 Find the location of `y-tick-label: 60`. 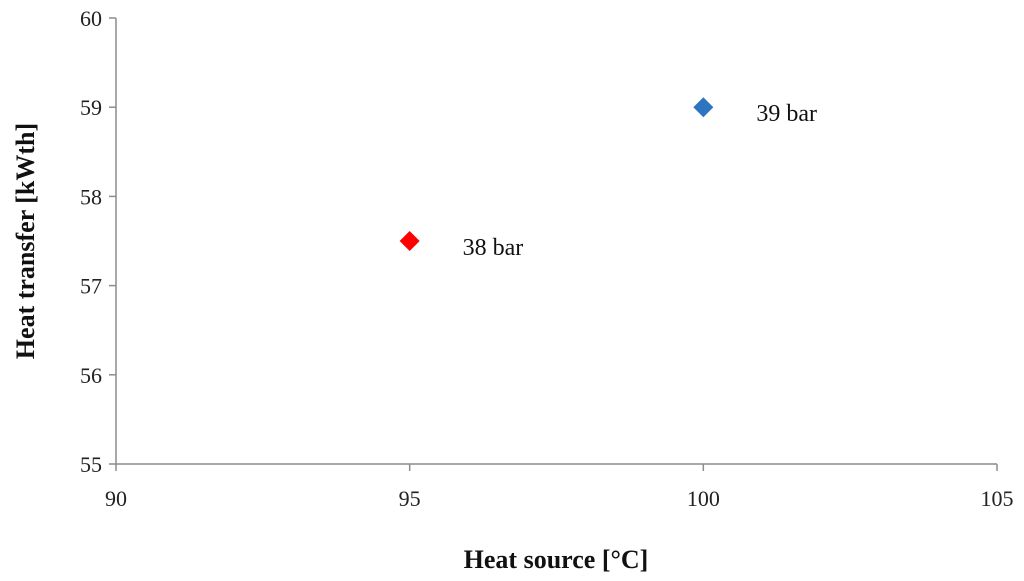

y-tick-label: 60 is located at coordinates (91, 18).